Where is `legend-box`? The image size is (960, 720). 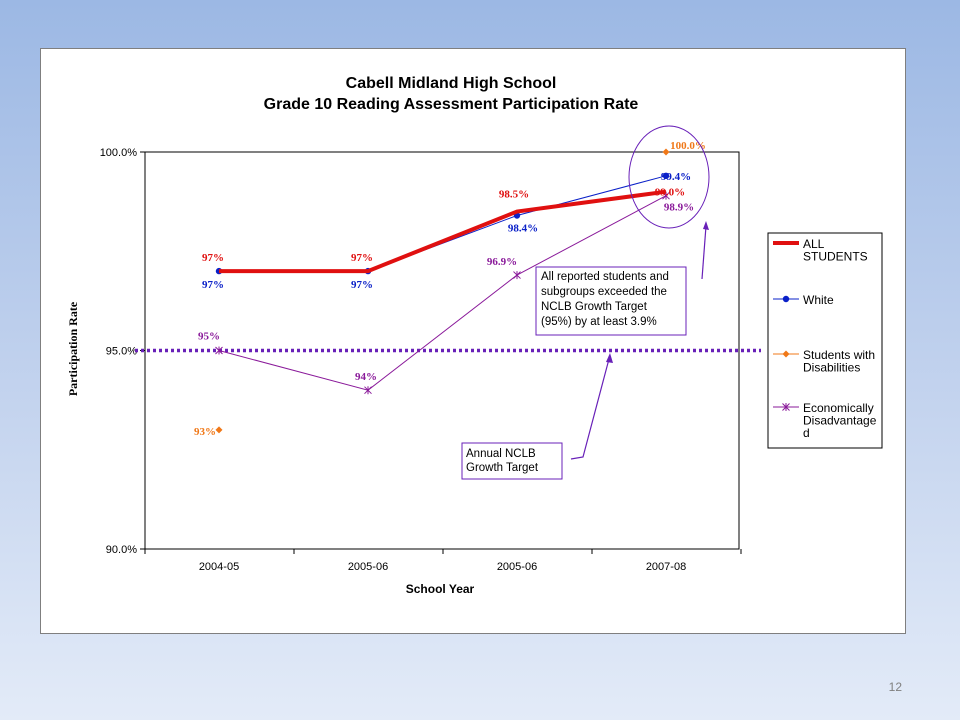 legend-box is located at coordinates (825, 340).